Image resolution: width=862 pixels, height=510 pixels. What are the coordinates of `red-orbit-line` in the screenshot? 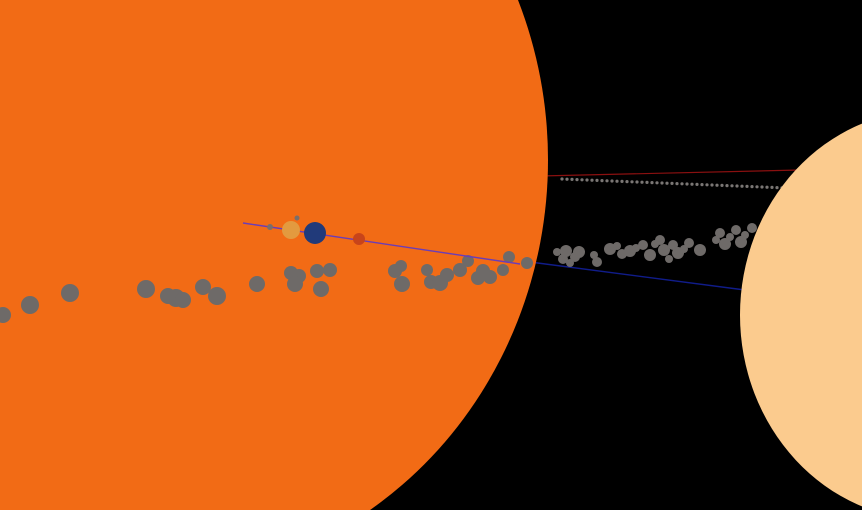 It's located at (670, 173).